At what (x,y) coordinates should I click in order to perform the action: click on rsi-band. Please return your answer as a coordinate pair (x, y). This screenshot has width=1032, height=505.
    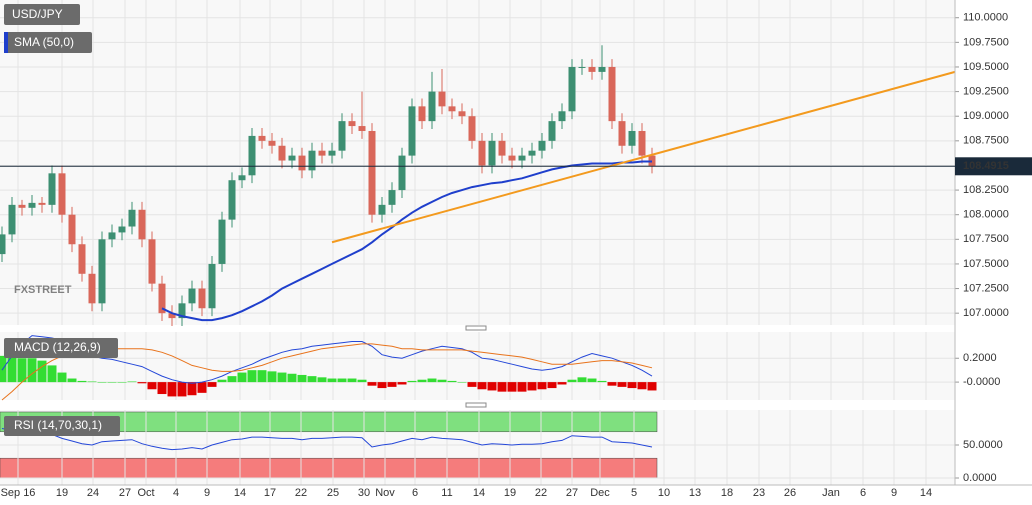
    Looking at the image, I should click on (329, 422).